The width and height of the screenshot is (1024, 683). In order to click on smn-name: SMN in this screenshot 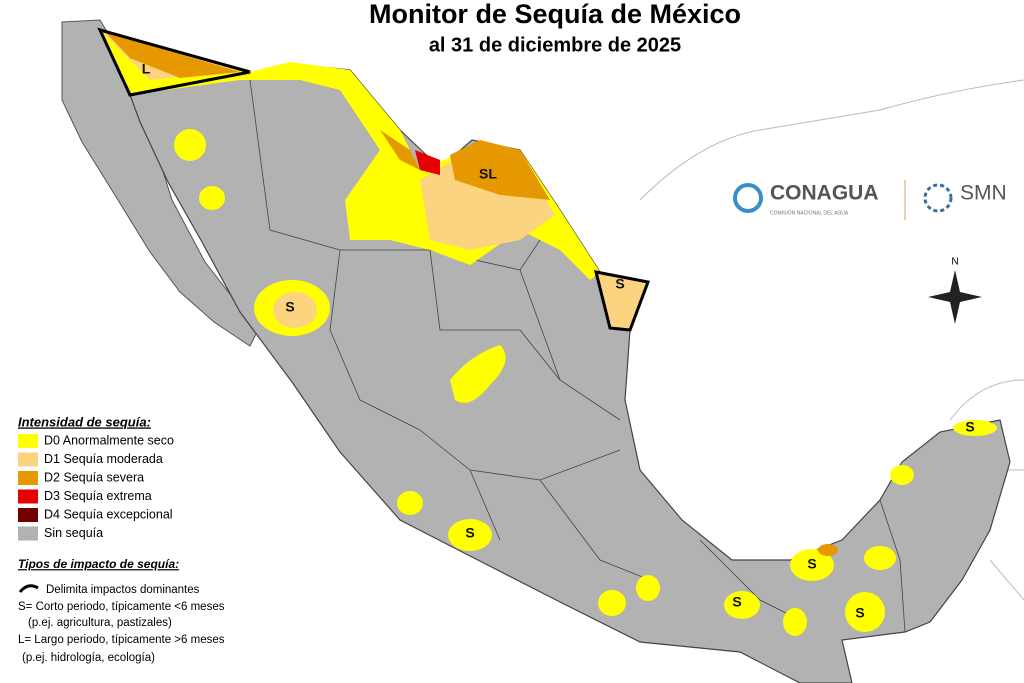, I will do `click(983, 193)`.